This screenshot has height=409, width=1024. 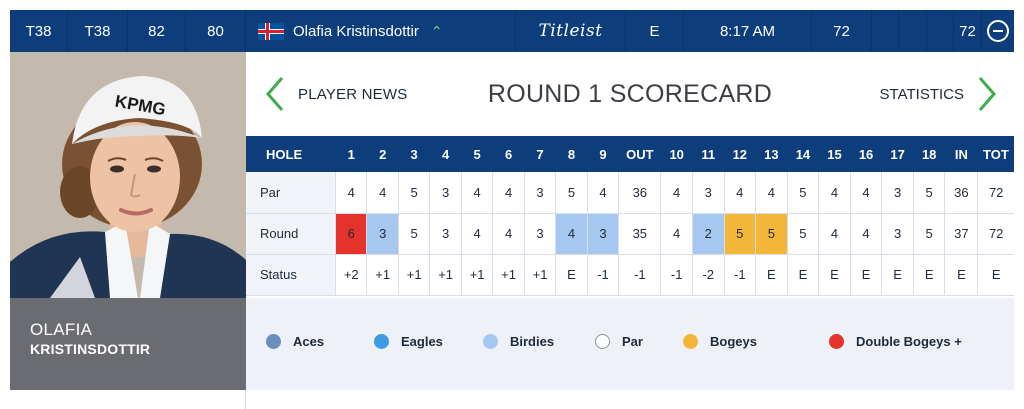 I want to click on legend-item: Double Bogeys +, so click(x=895, y=341).